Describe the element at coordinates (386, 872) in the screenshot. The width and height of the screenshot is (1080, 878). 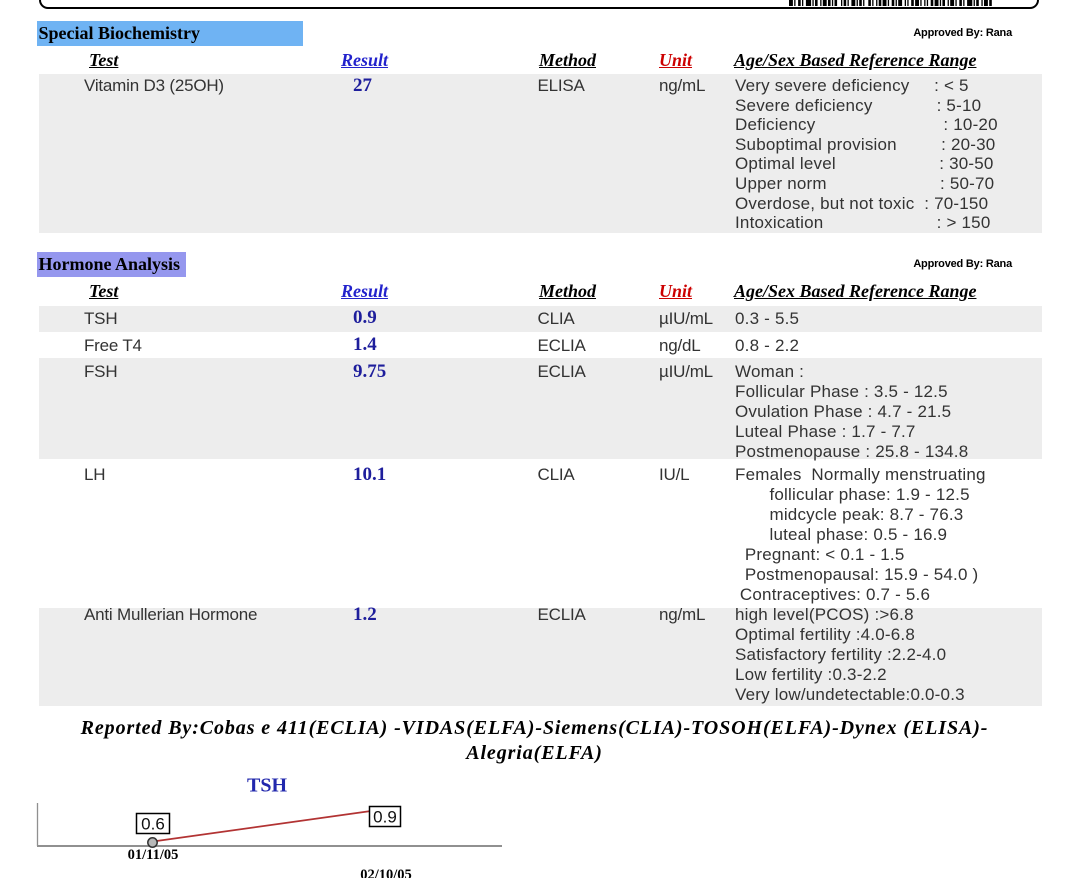
I see `svg-text: 02/10/05` at that location.